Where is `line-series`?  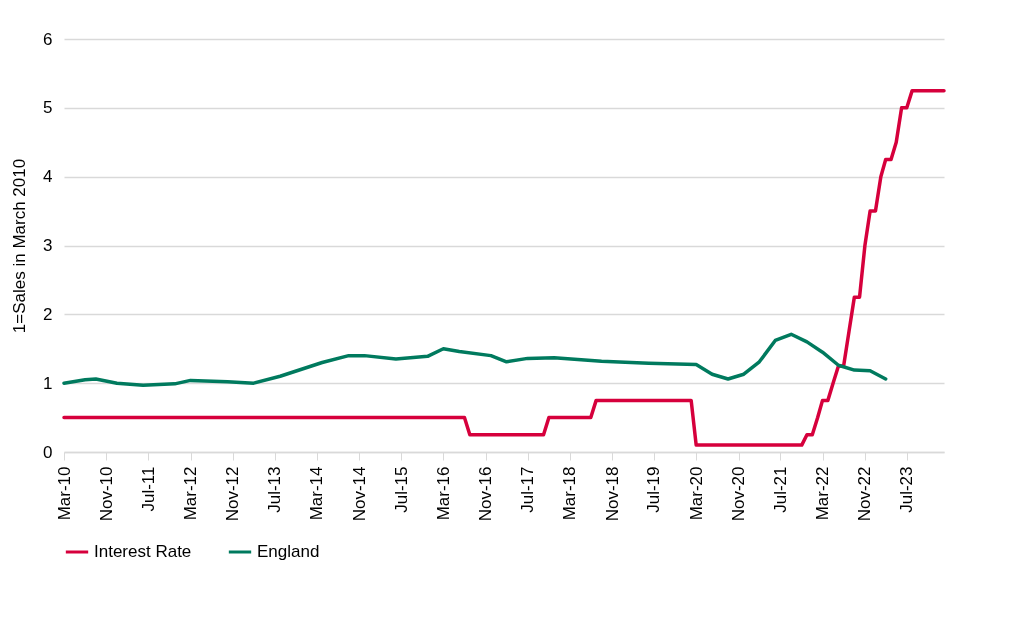
line-series is located at coordinates (475, 359).